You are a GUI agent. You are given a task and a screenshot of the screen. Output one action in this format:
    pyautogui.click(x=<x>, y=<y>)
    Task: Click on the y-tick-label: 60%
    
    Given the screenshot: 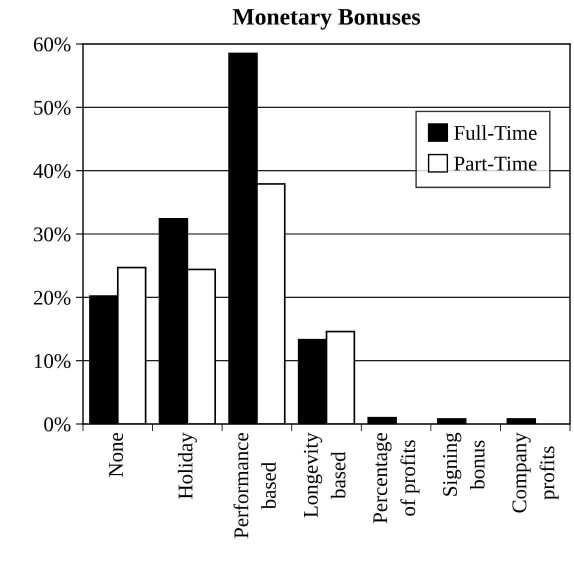 What is the action you would take?
    pyautogui.click(x=52, y=44)
    